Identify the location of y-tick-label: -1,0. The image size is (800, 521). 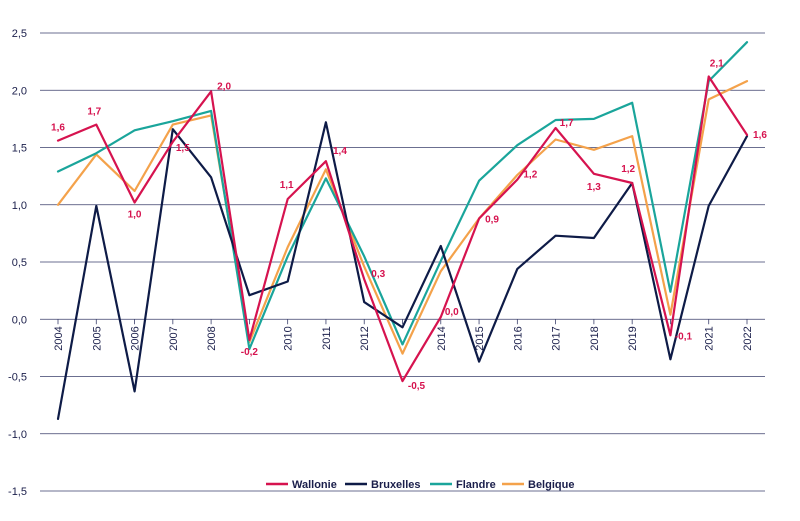
(17, 435).